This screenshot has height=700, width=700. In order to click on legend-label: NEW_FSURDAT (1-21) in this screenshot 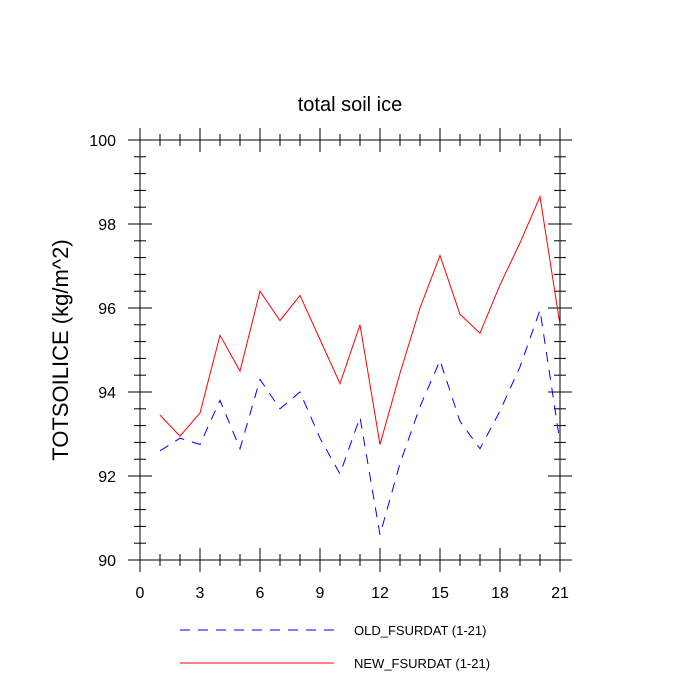, I will do `click(422, 663)`.